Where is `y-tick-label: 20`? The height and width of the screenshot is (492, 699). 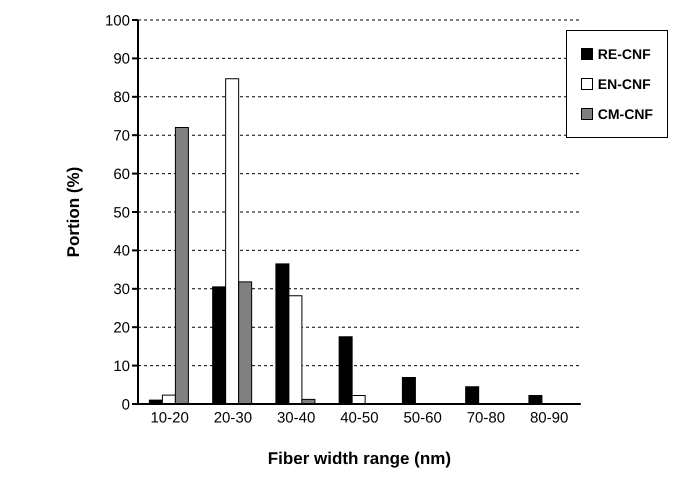
y-tick-label: 20 is located at coordinates (121, 328).